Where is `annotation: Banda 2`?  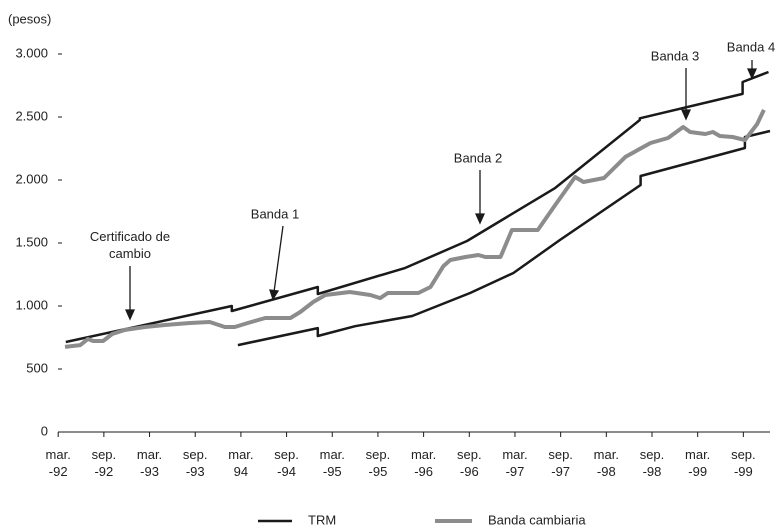
annotation: Banda 2 is located at coordinates (478, 157).